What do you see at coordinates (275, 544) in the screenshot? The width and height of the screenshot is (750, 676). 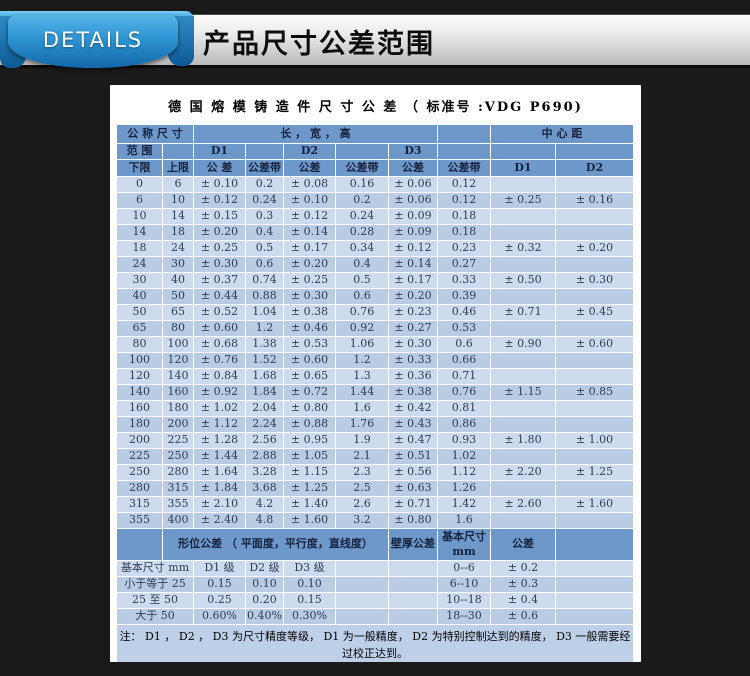 I see `header-form-tolerance: 形位公差 （ 平面度，平行度，直线度）` at bounding box center [275, 544].